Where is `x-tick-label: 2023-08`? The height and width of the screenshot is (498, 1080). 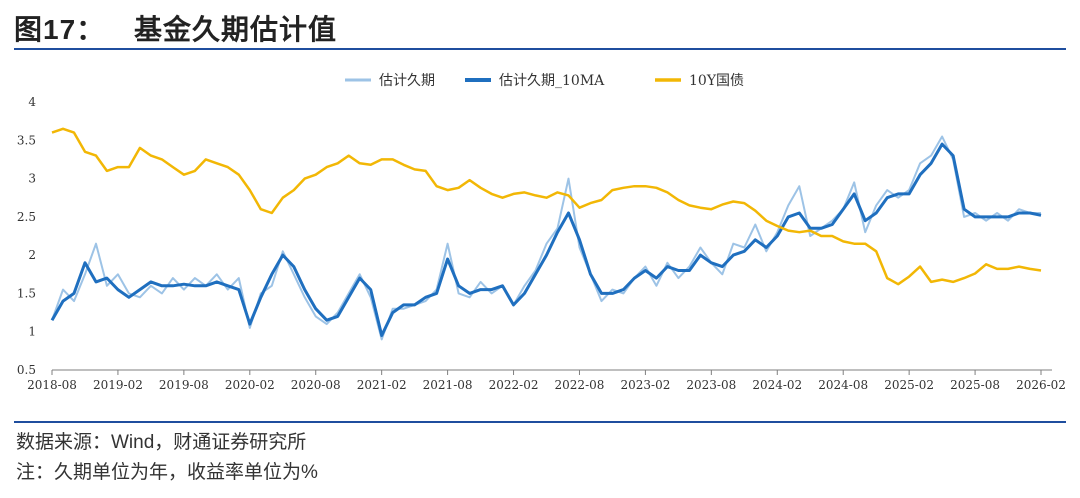 x-tick-label: 2023-08 is located at coordinates (711, 385).